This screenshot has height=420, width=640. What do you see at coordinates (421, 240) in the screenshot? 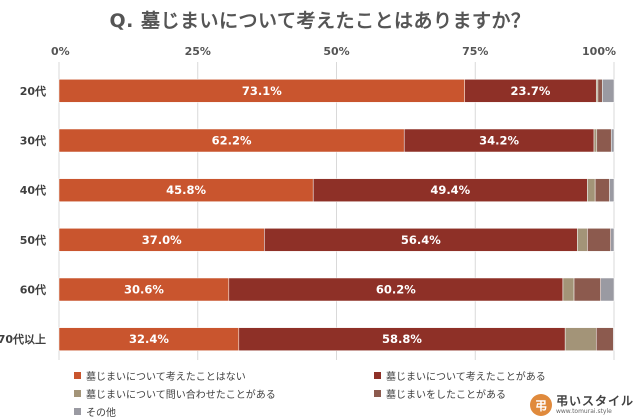
I see `data-label: 56.4%` at bounding box center [421, 240].